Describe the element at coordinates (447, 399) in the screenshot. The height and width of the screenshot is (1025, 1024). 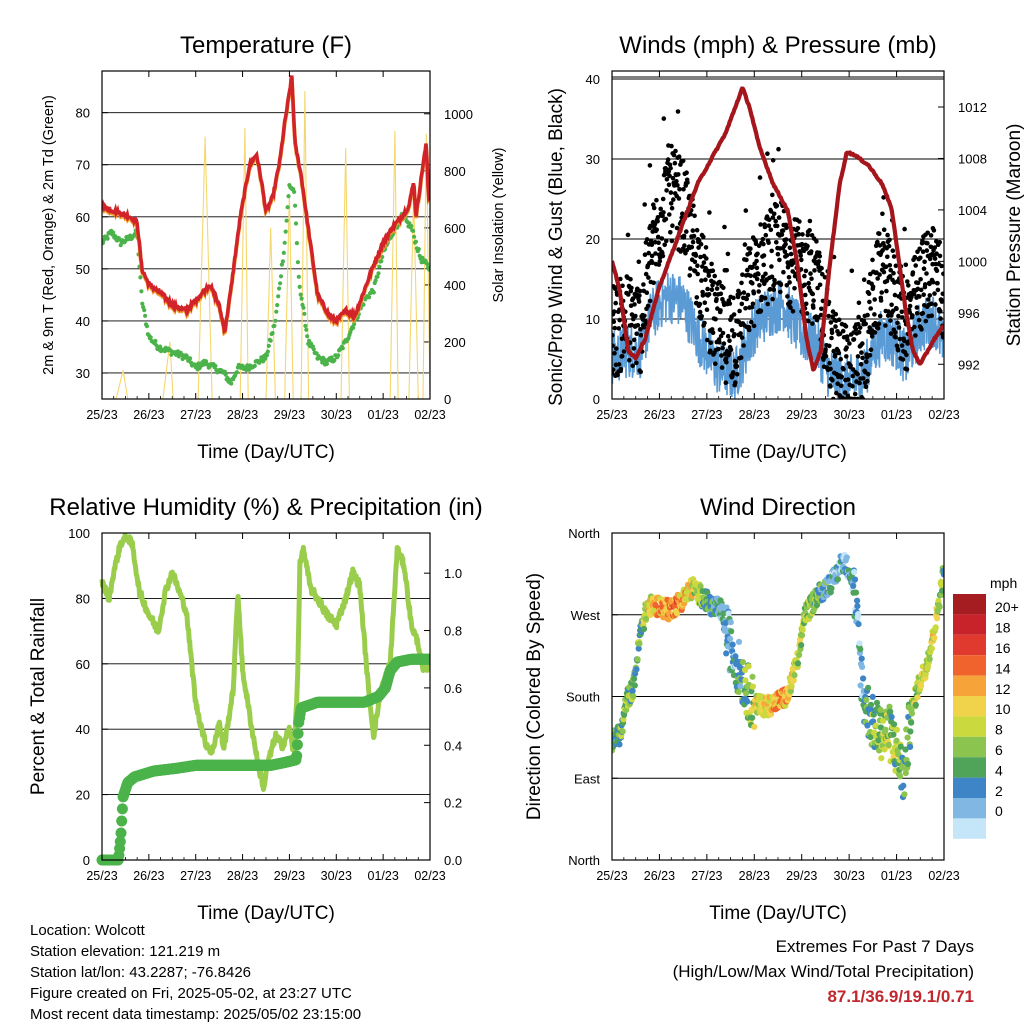
I see `y-right-tick-label: 0` at that location.